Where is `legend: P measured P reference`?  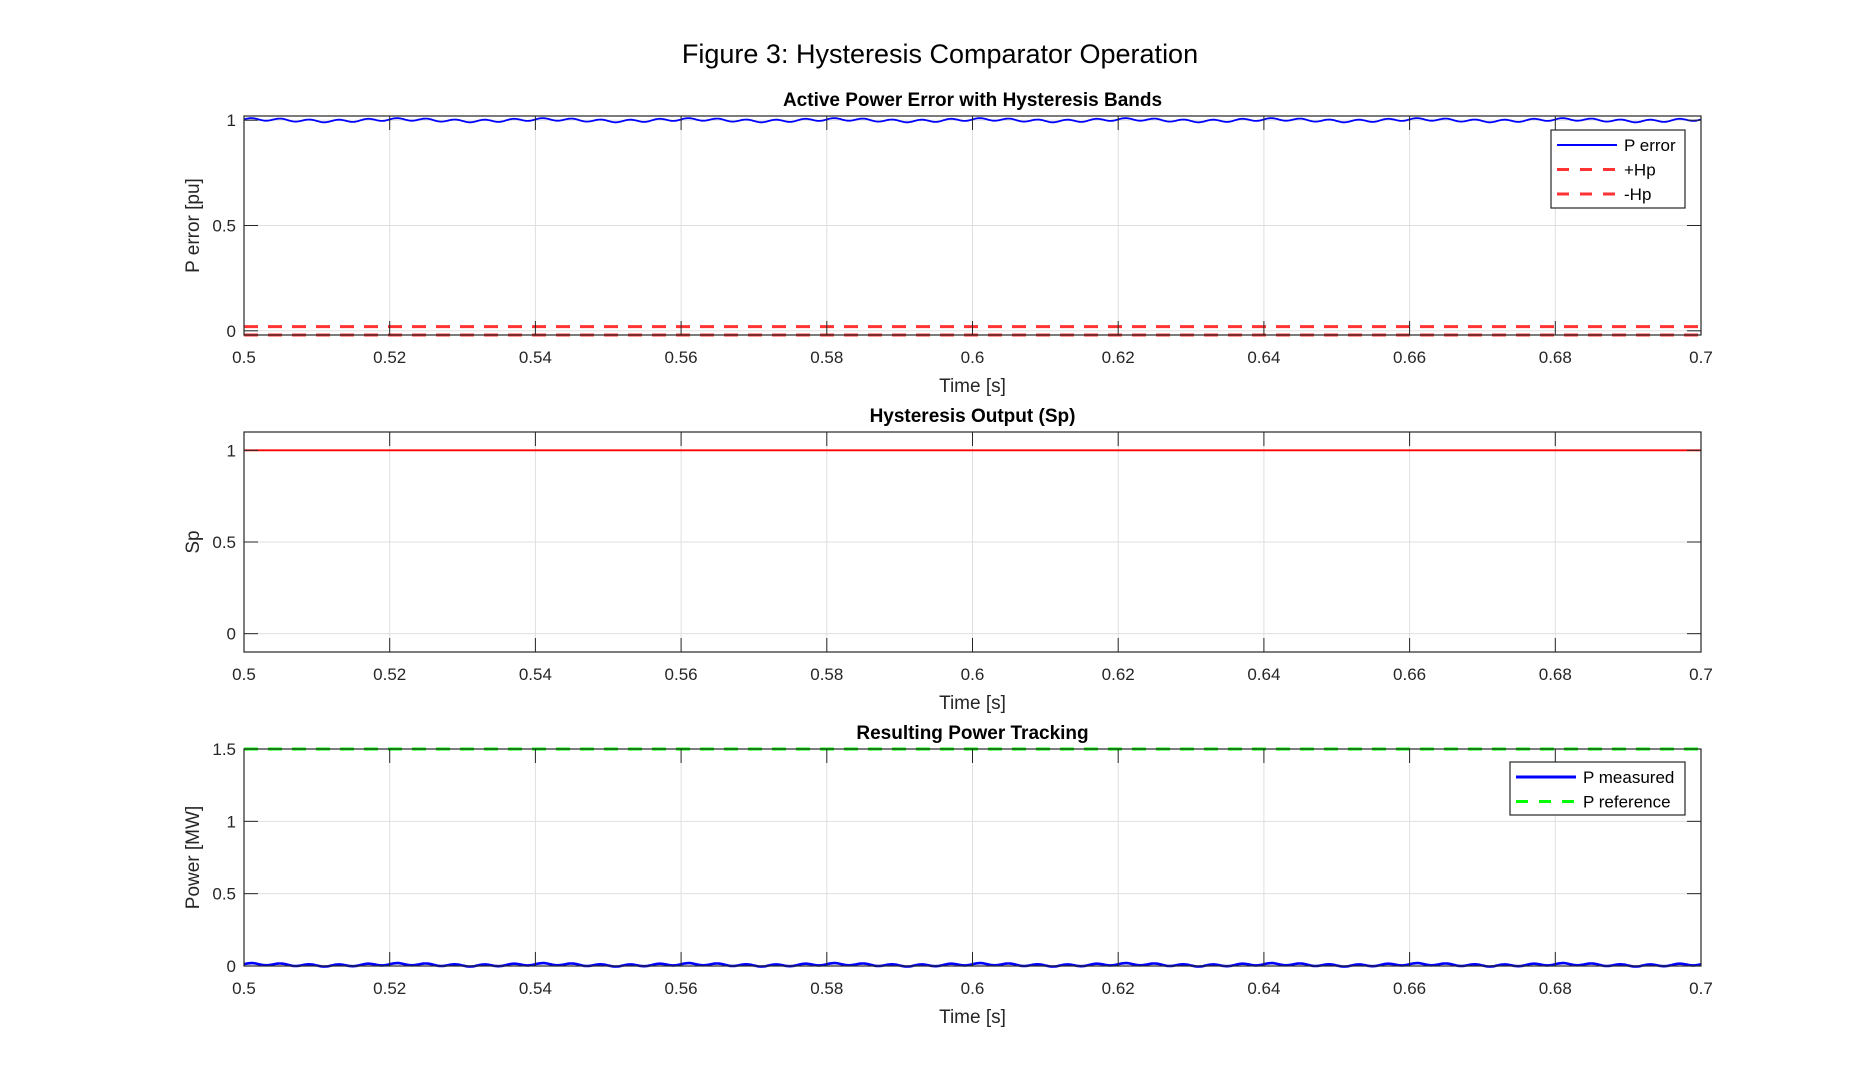 legend: P measured P reference is located at coordinates (1597, 788).